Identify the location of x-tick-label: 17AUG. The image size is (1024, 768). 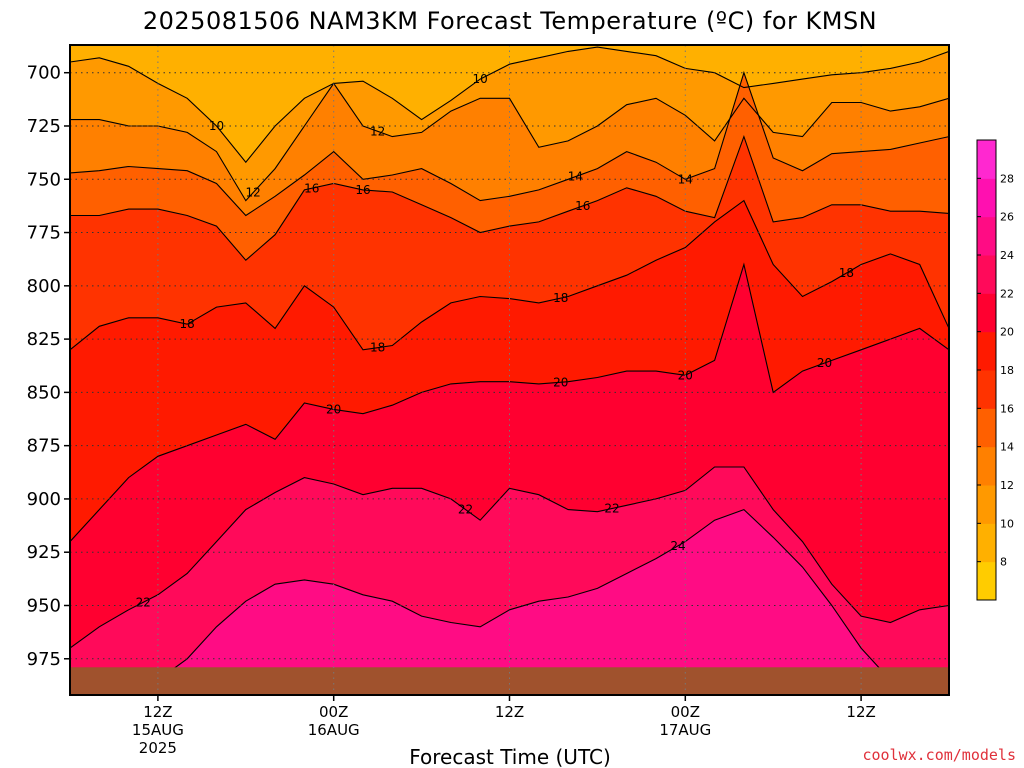
(685, 730).